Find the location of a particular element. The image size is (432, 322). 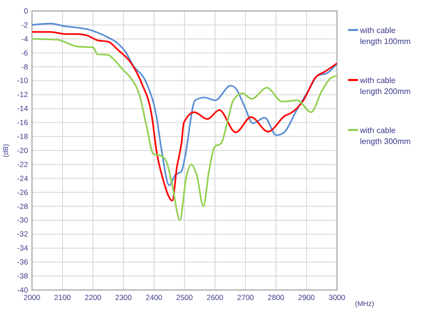

legend-label: with cable length 100mm is located at coordinates (385, 36).